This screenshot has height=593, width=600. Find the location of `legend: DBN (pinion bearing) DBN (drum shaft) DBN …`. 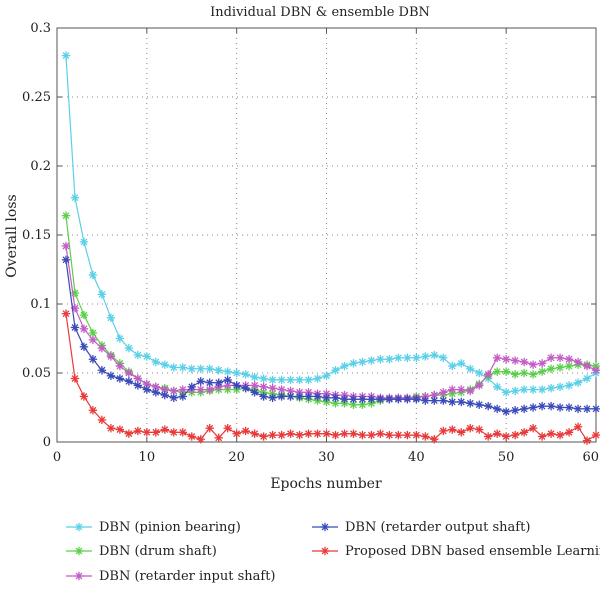

legend: DBN (pinion bearing) DBN (drum shaft) DBN … is located at coordinates (333, 552).